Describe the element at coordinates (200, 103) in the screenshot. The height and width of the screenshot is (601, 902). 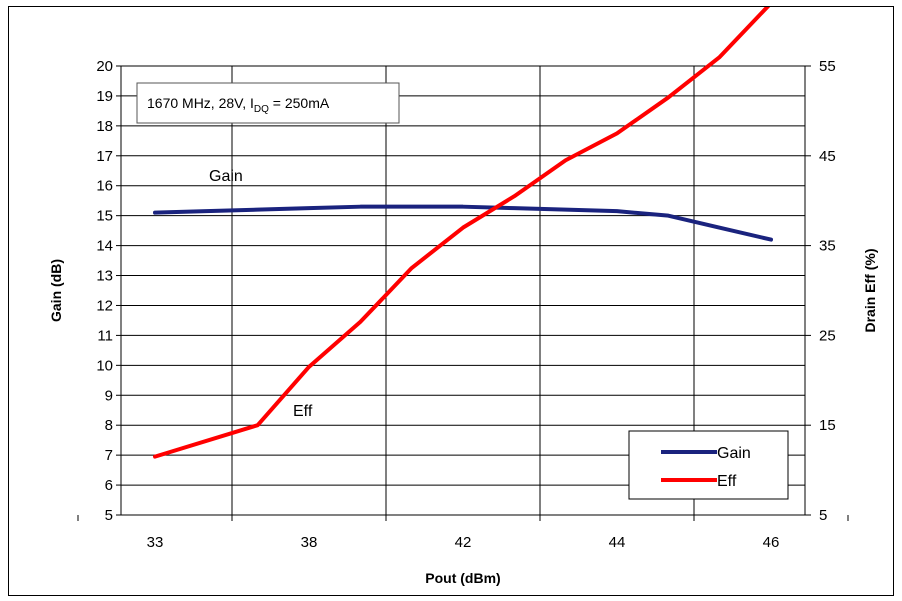
I see `note-prefix: 1670 MHz, 28V, I` at that location.